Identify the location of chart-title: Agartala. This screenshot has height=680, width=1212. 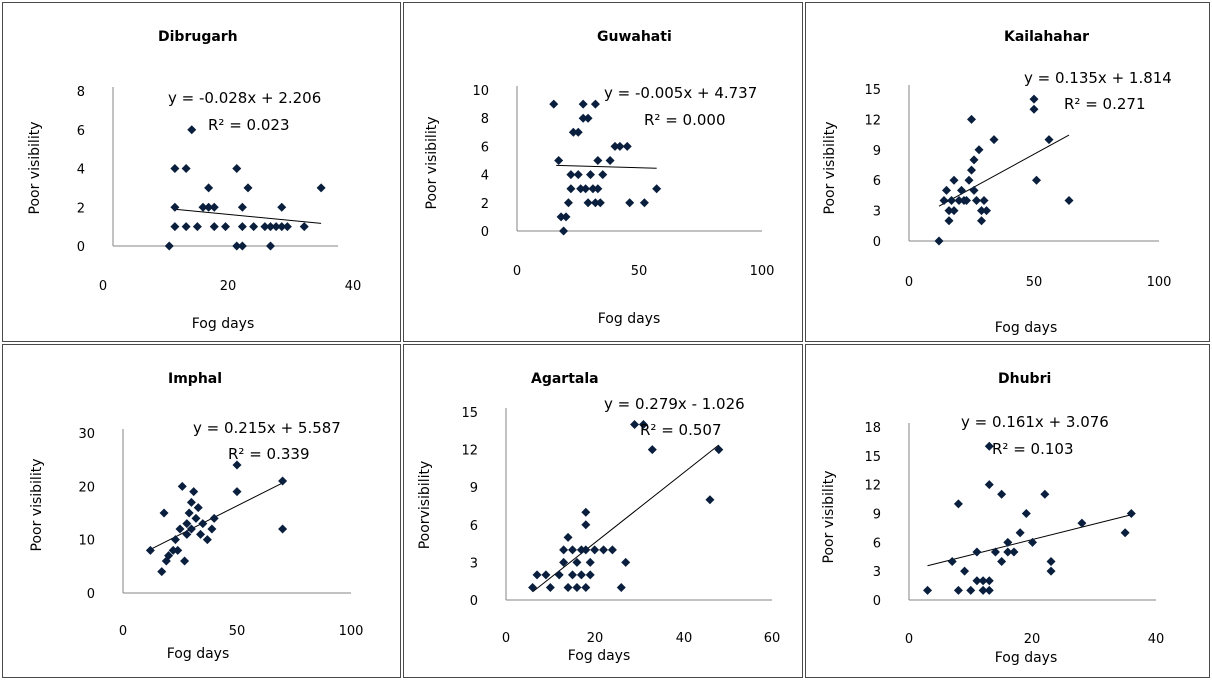
(565, 379).